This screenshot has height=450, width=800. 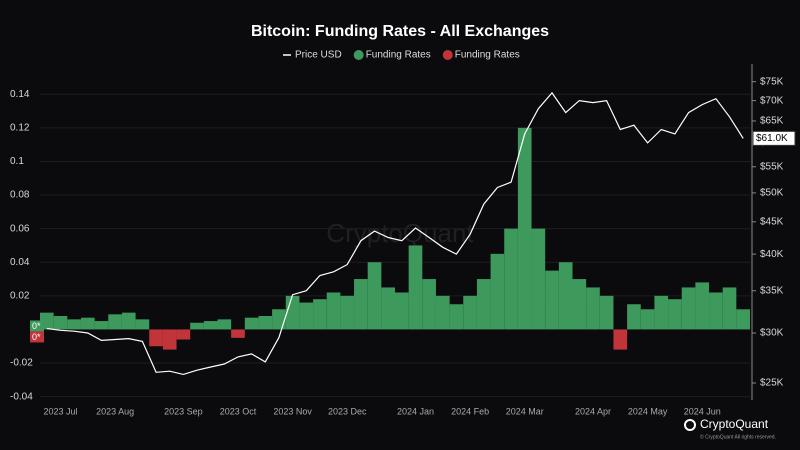 I want to click on last-price-badge, so click(x=774, y=138).